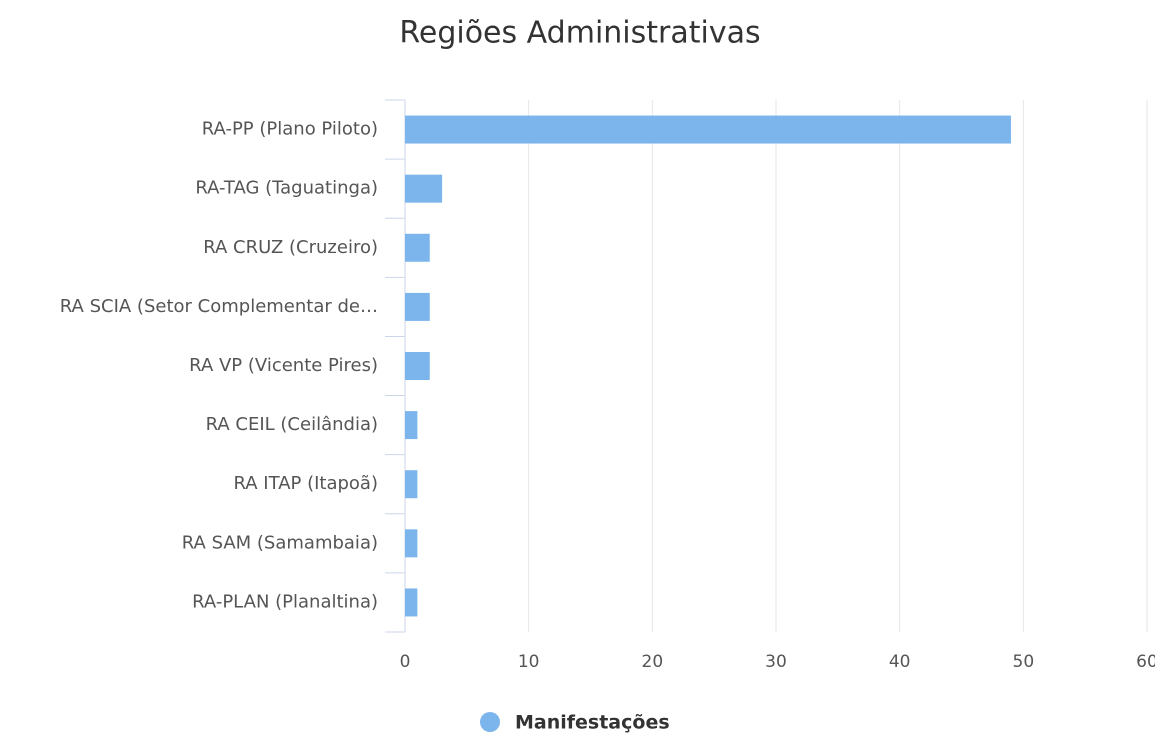 The image size is (1155, 735). Describe the element at coordinates (529, 662) in the screenshot. I see `x-tick-label: 10` at that location.